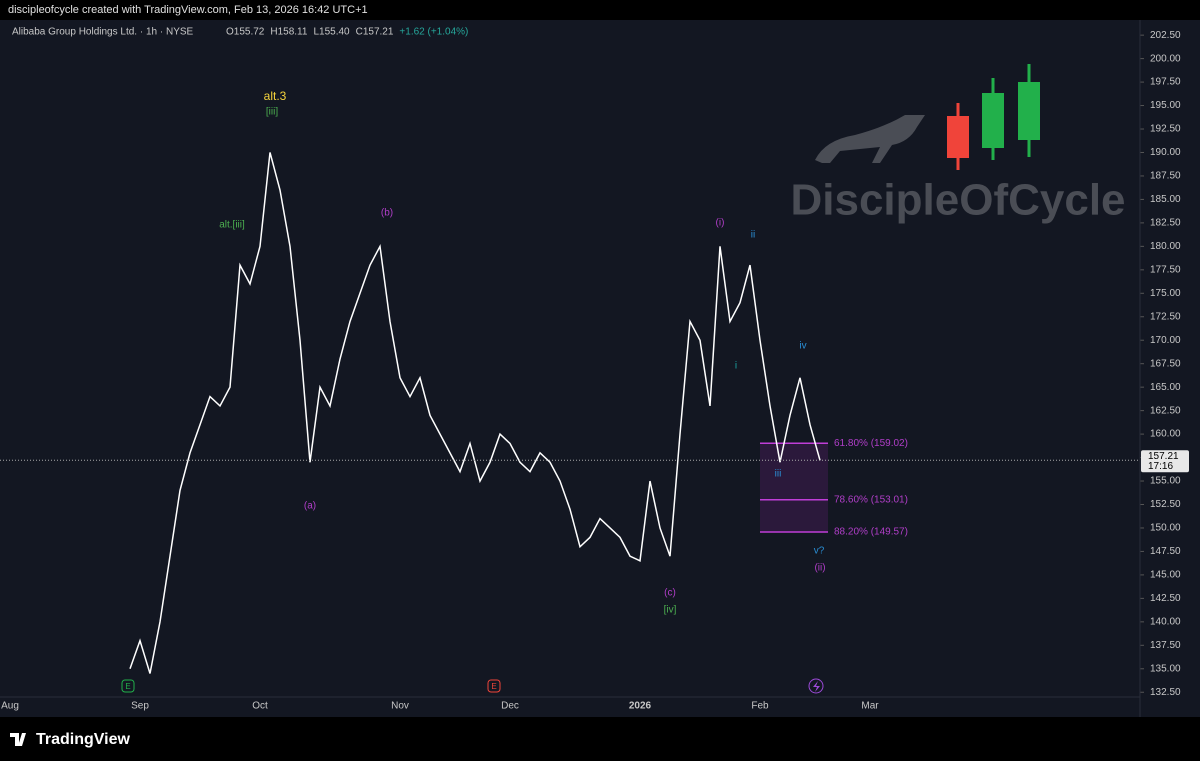 The image size is (1200, 761). What do you see at coordinates (1163, 456) in the screenshot?
I see `price-tag-value: 157.21` at bounding box center [1163, 456].